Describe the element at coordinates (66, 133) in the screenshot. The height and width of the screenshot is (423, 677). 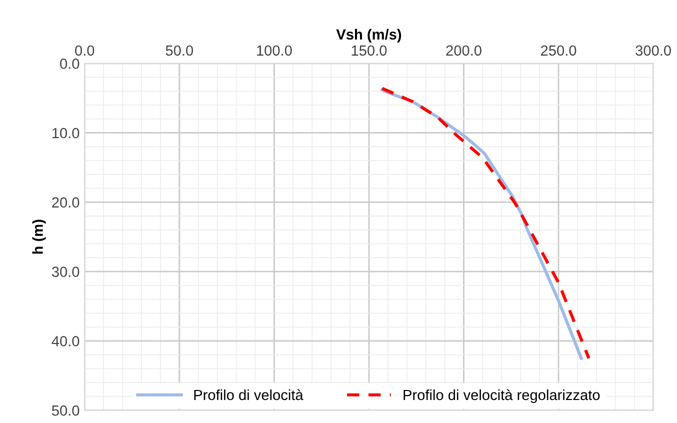
I see `y-tick-label: 10.0` at that location.